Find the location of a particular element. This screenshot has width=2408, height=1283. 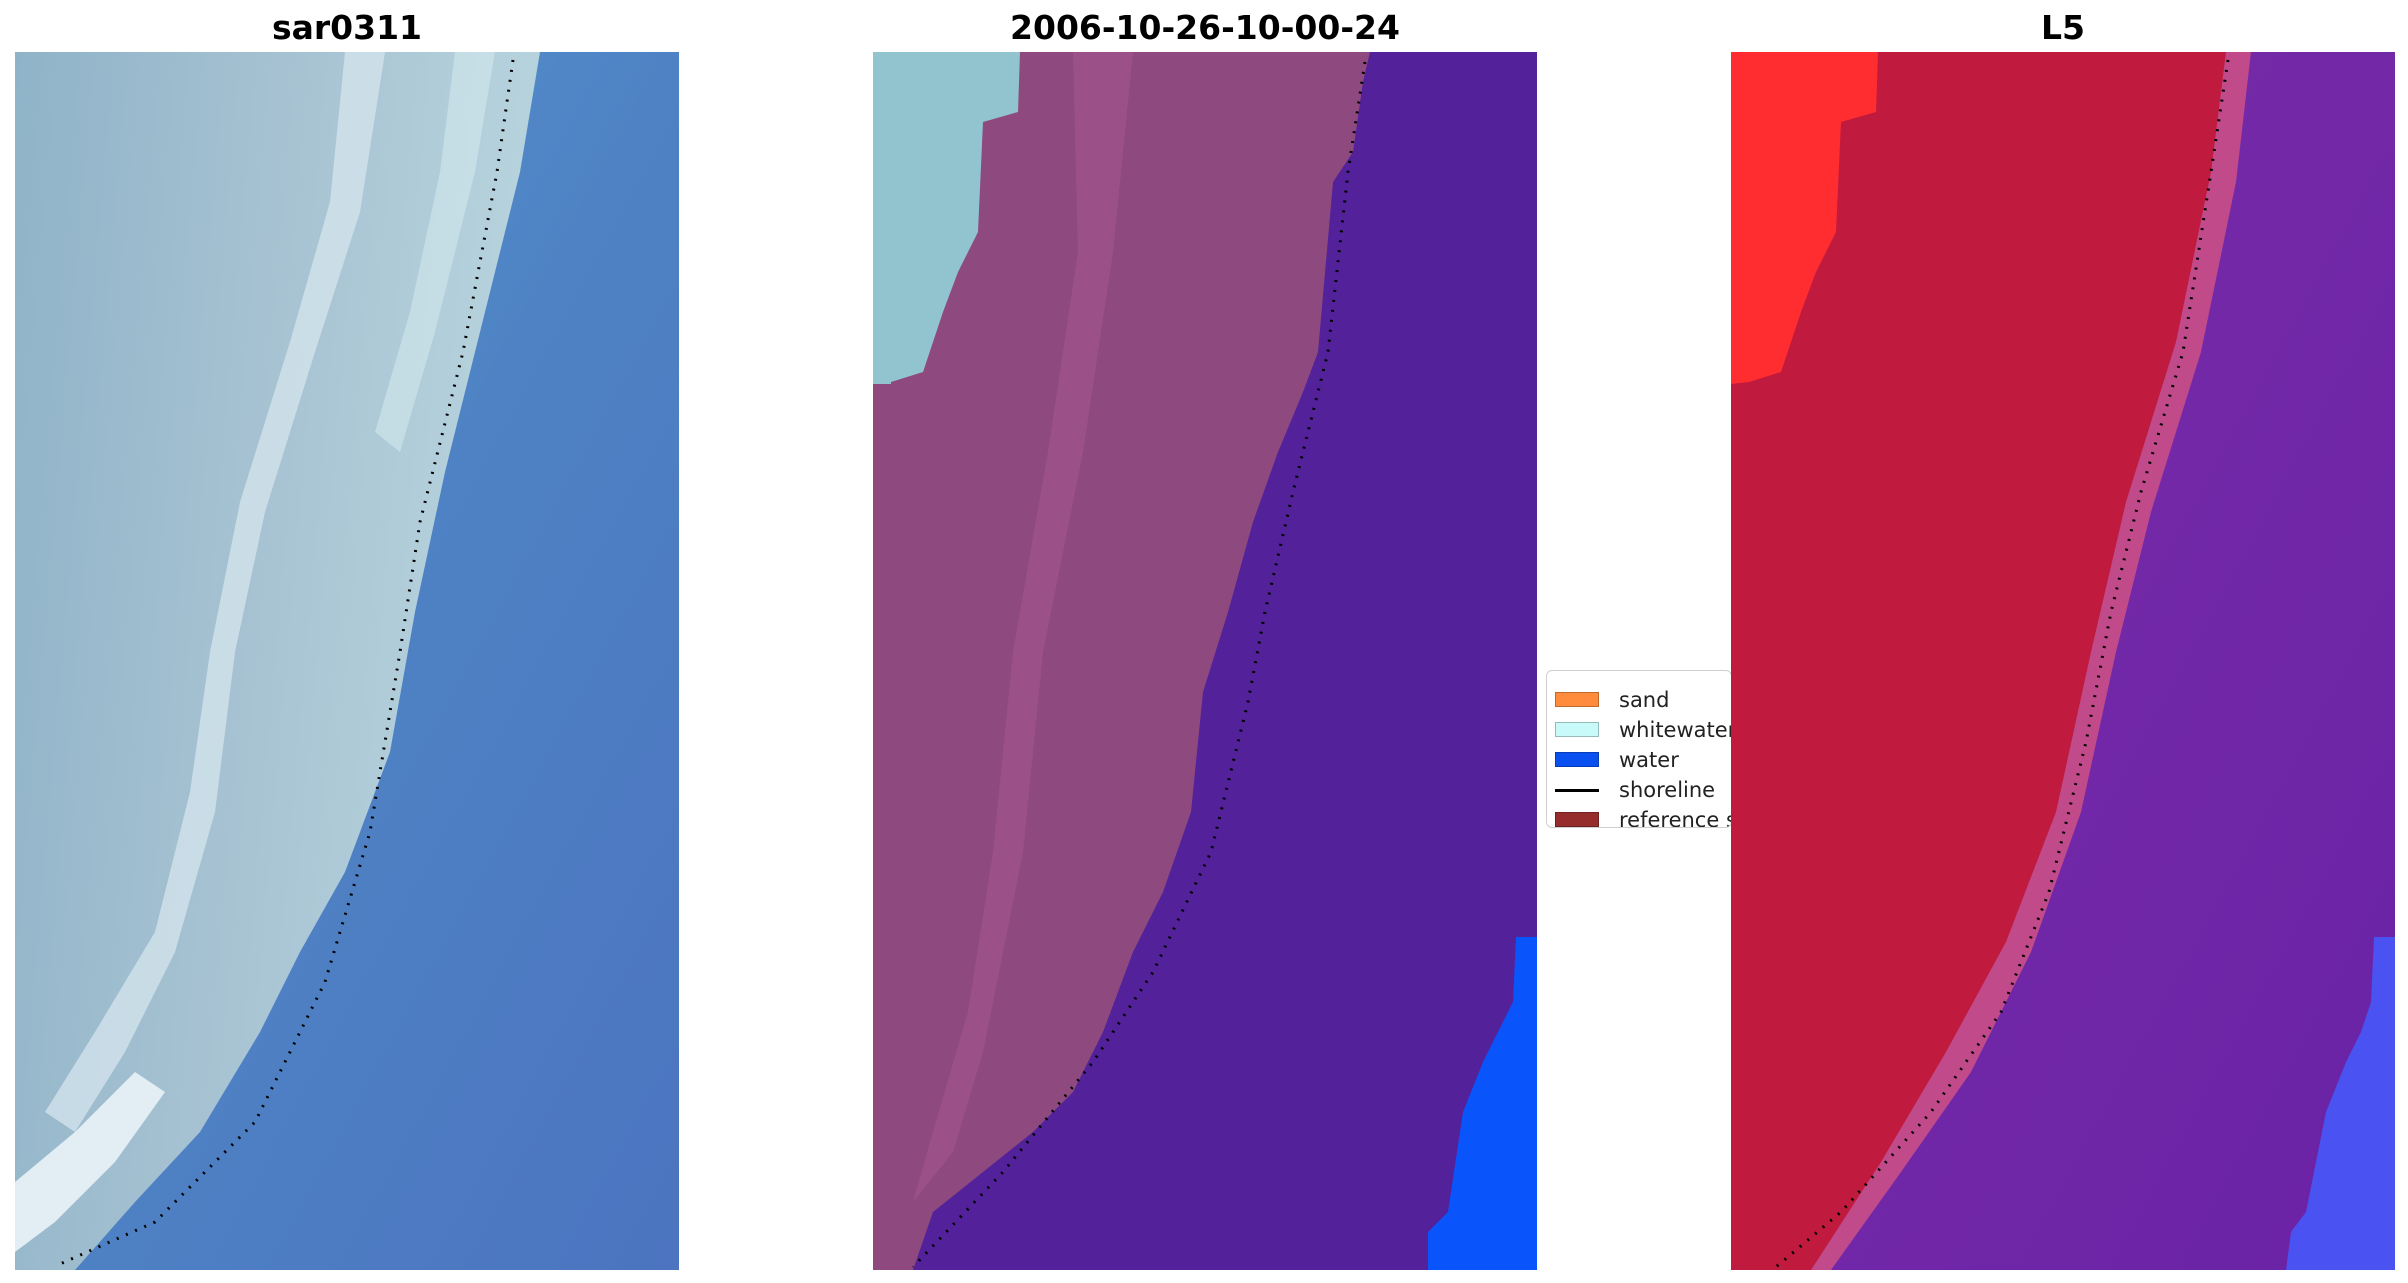

legend-swatch-reference is located at coordinates (1577, 819).